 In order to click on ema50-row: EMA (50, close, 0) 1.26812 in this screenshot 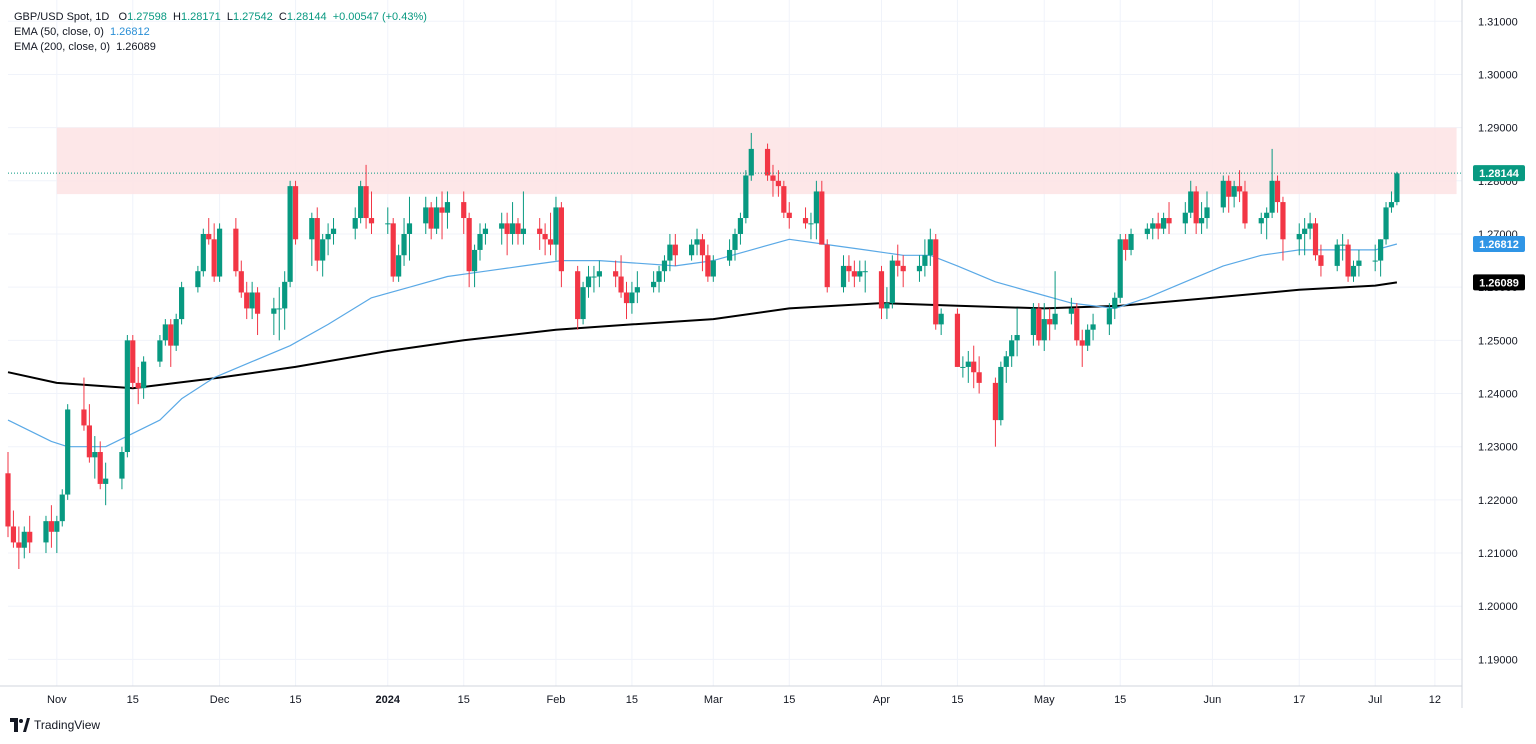, I will do `click(220, 32)`.